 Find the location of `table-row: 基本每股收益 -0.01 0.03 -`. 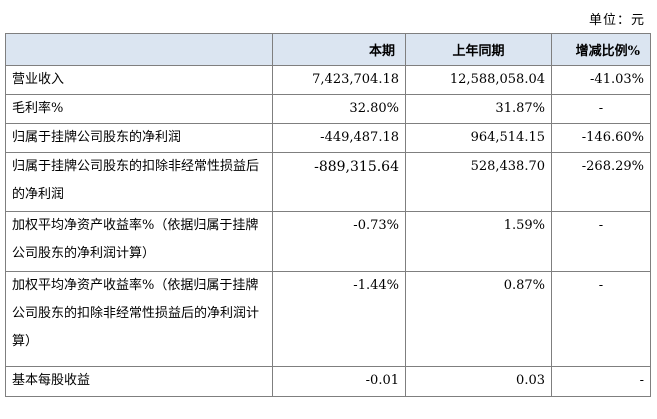

table-row: 基本每股收益 -0.01 0.03 - is located at coordinates (328, 381).